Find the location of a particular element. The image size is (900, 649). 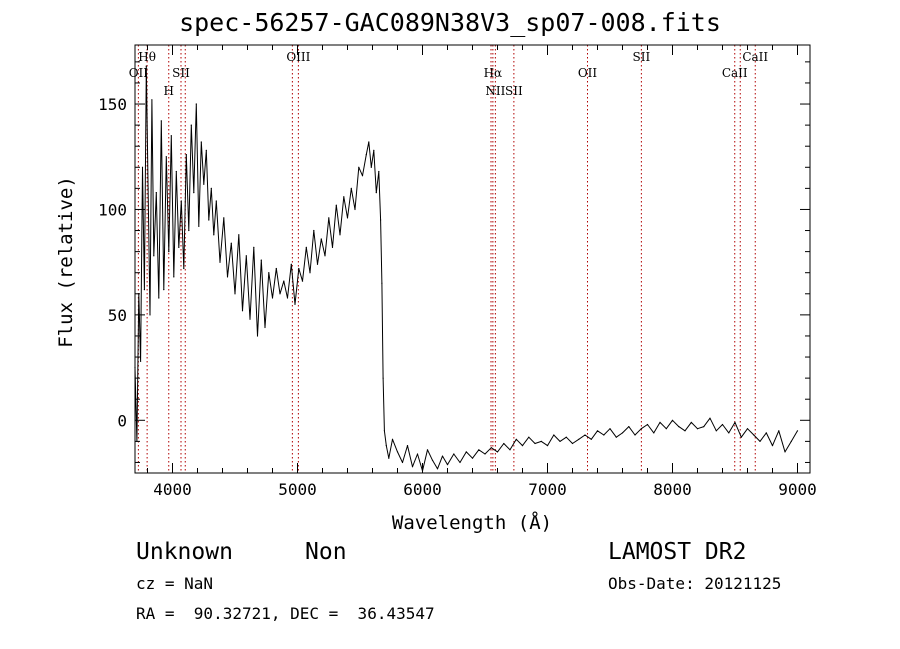

y-tick-label: 50 is located at coordinates (117, 315).